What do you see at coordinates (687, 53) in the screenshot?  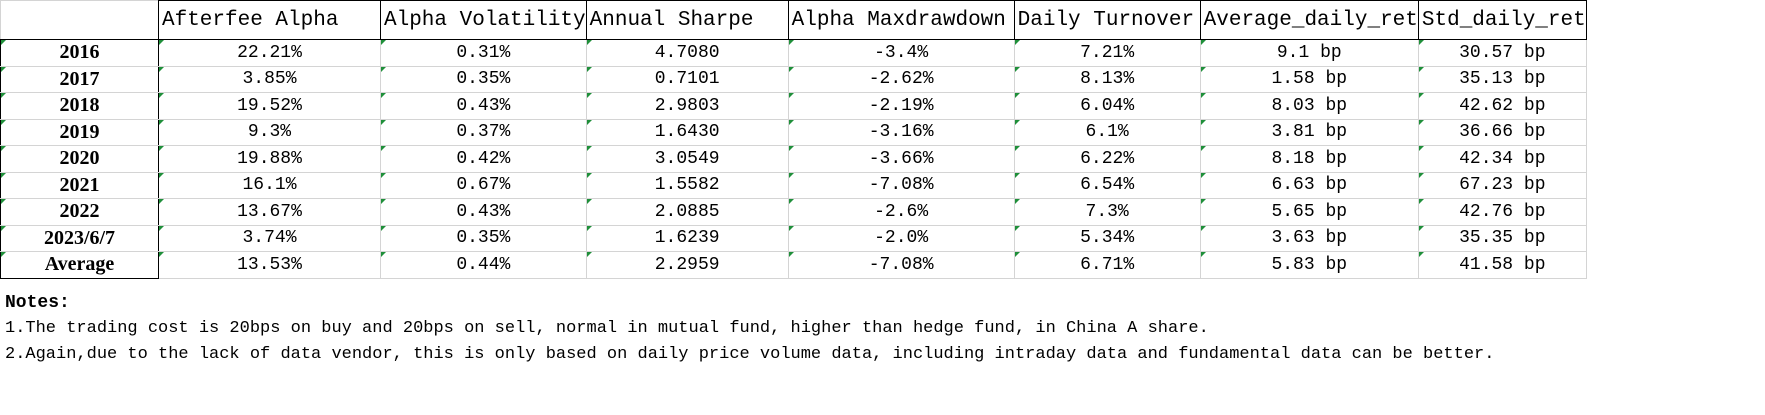 I see `cell-annual-sharpe: 4.7080` at bounding box center [687, 53].